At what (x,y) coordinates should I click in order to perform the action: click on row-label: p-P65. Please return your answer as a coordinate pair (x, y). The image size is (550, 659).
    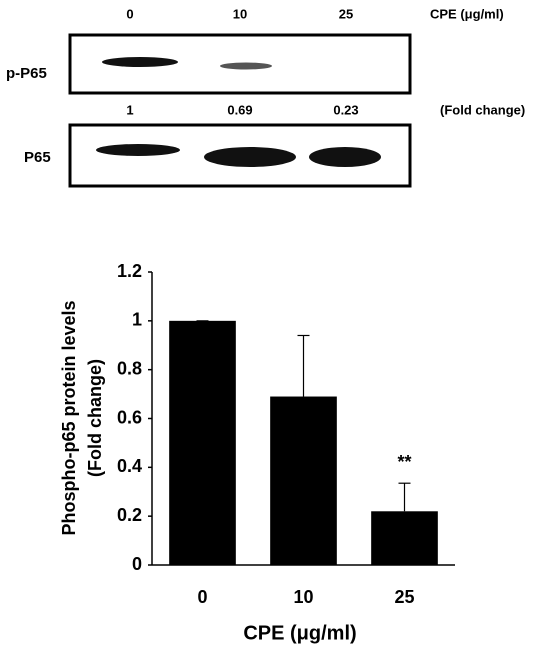
    Looking at the image, I should click on (26, 73).